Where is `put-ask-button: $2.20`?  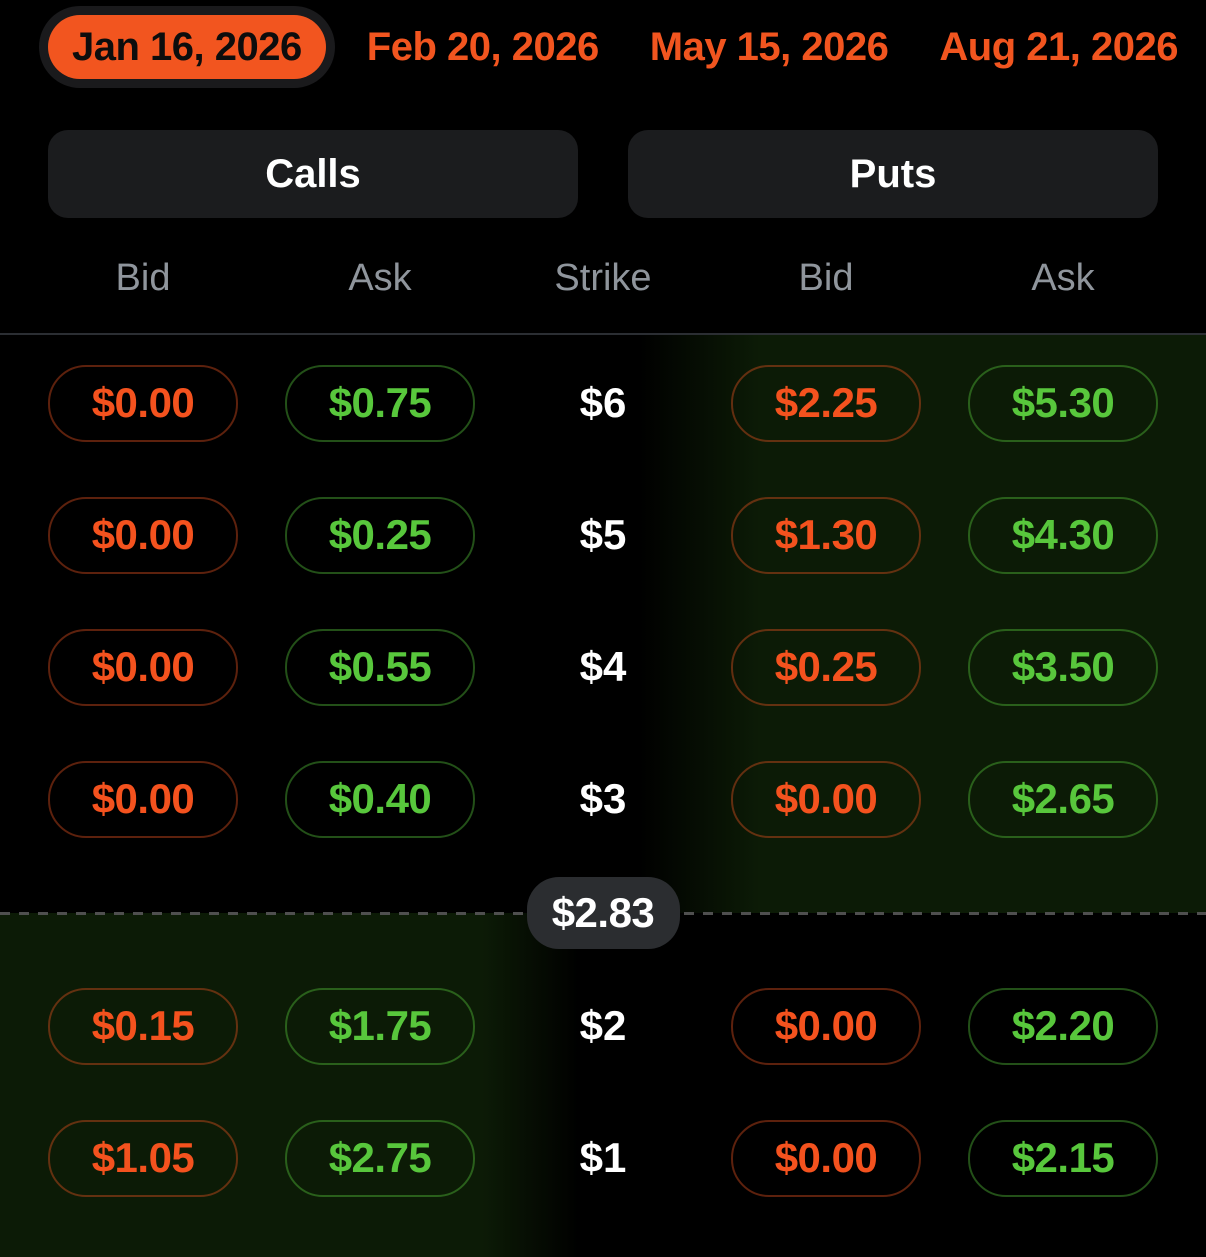 put-ask-button: $2.20 is located at coordinates (1063, 1026).